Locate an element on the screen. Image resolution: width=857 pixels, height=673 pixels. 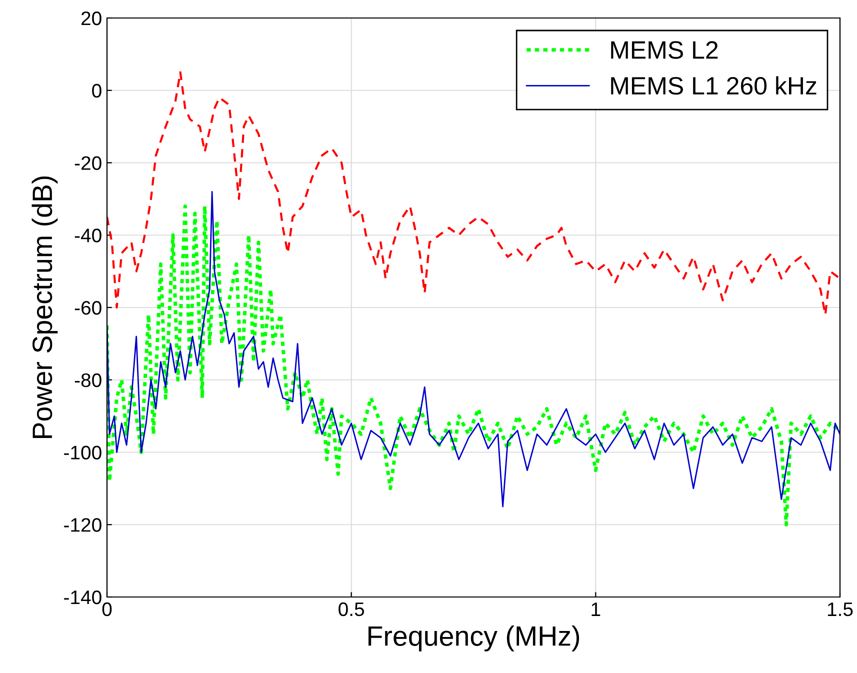
legend-label: MEMS L1 260 kHz is located at coordinates (713, 85).